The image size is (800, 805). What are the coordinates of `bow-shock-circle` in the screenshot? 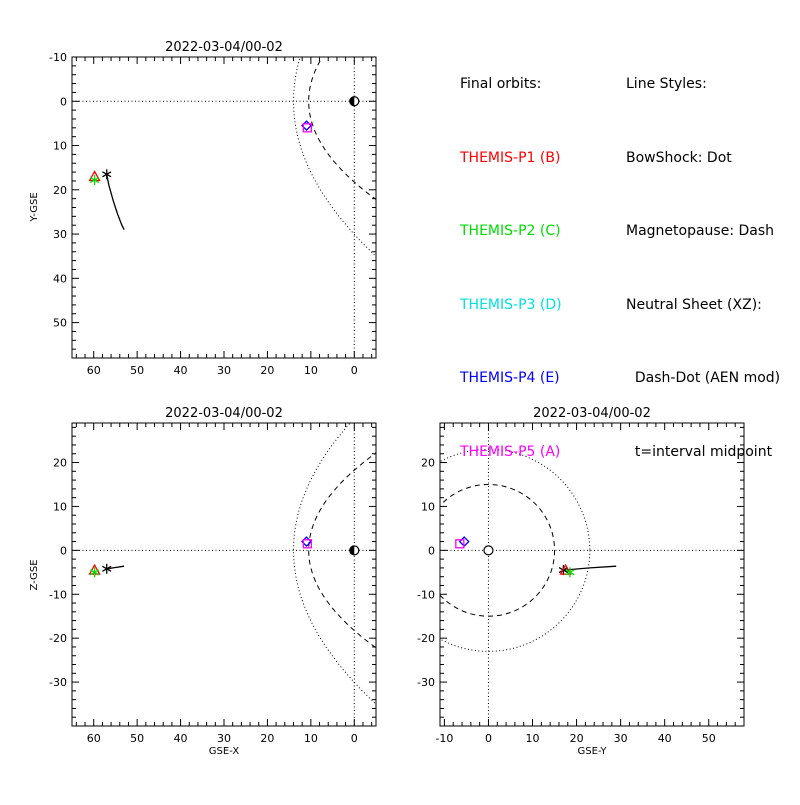 It's located at (515, 550).